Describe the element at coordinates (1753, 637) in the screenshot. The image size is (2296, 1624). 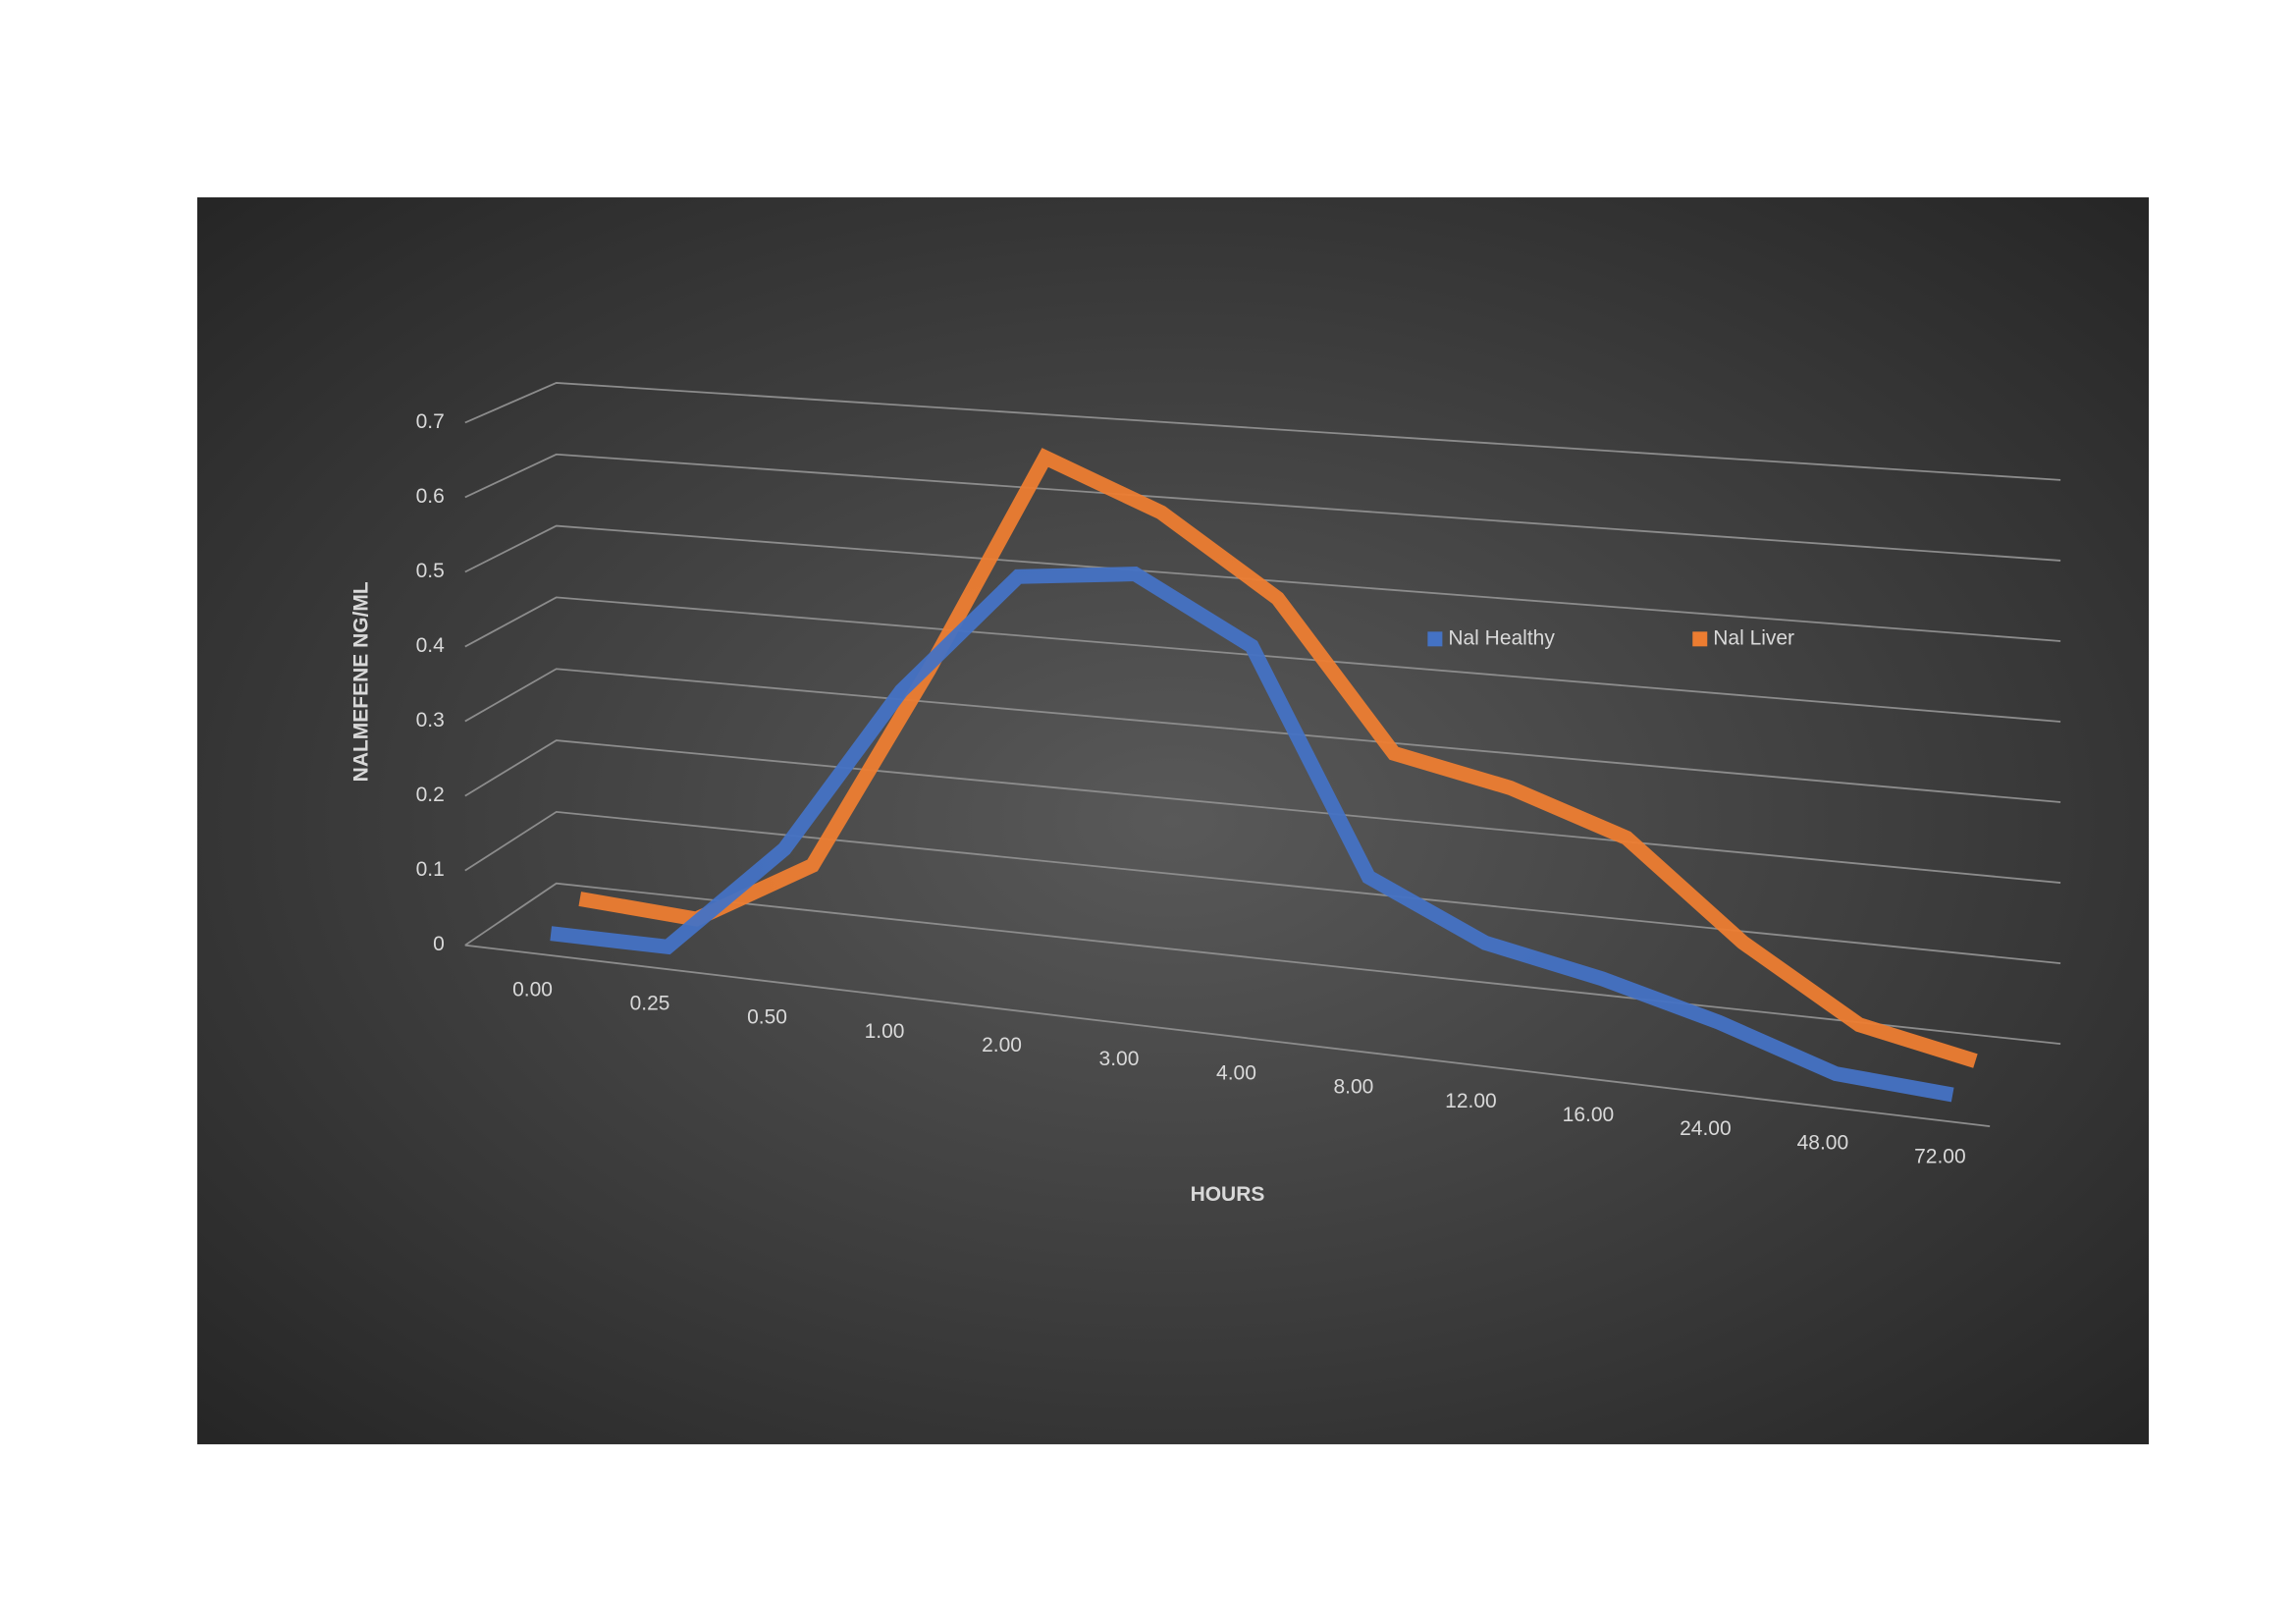
I see `legend-label: Nal Liver` at that location.